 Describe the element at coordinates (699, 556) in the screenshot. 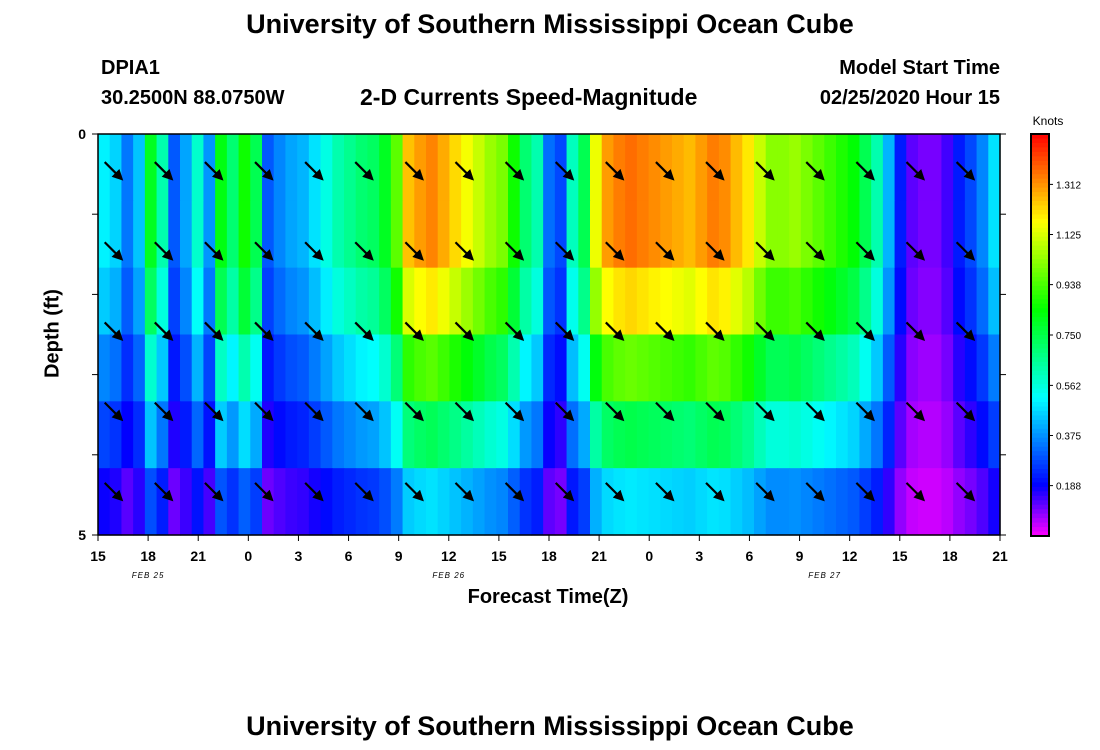

I see `x-tick-label: 3` at that location.